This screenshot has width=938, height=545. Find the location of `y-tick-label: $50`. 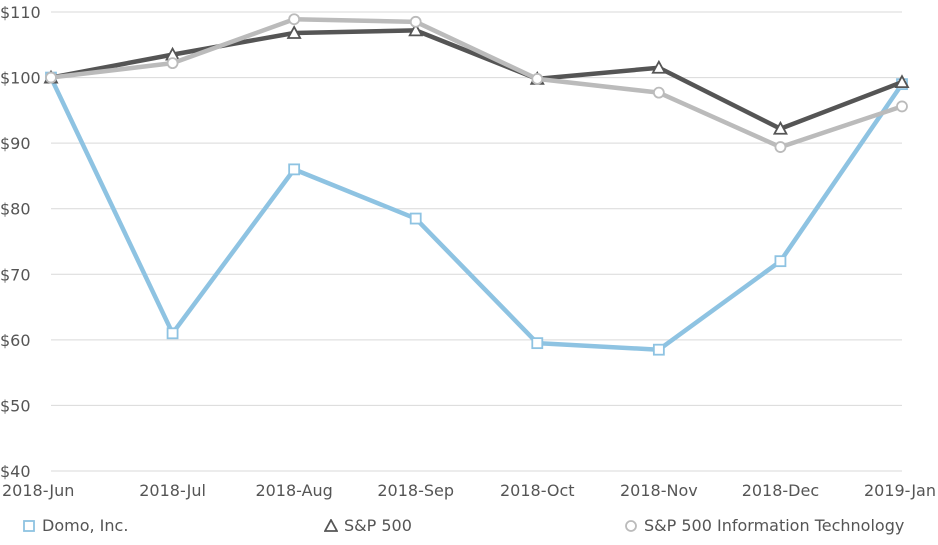

y-tick-label: $50 is located at coordinates (15, 405).